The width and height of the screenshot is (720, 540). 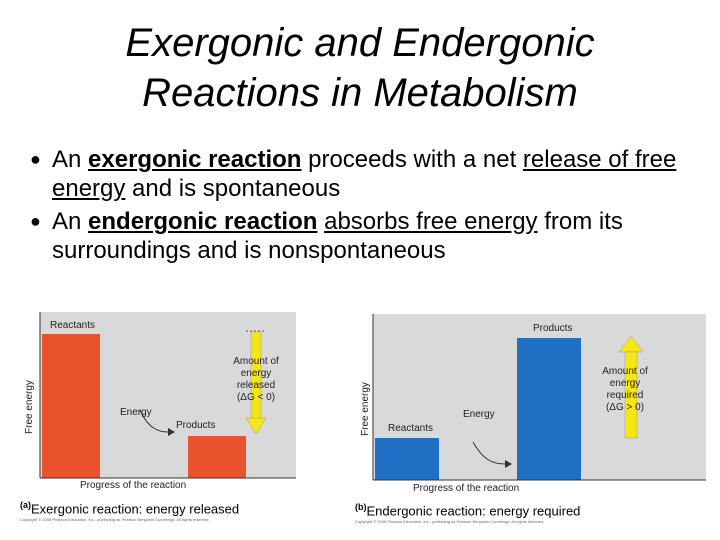 I want to click on delta-g-label: (ΔG < 0), so click(x=256, y=397).